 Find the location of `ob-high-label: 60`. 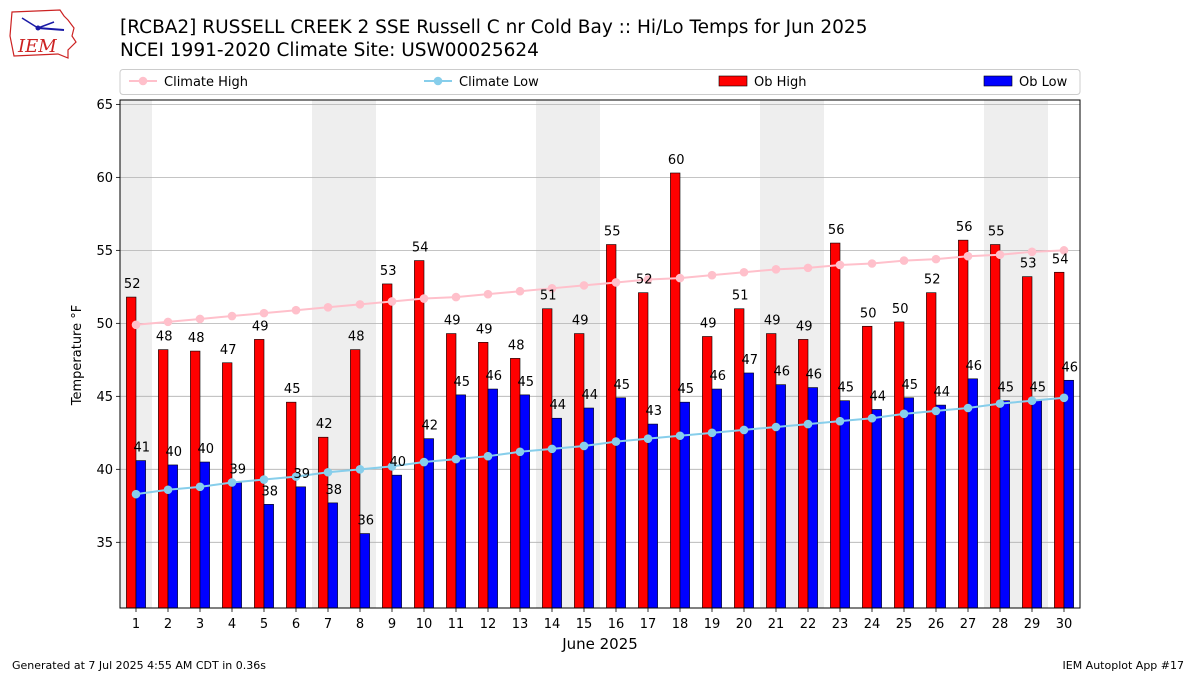

ob-high-label: 60 is located at coordinates (676, 160).